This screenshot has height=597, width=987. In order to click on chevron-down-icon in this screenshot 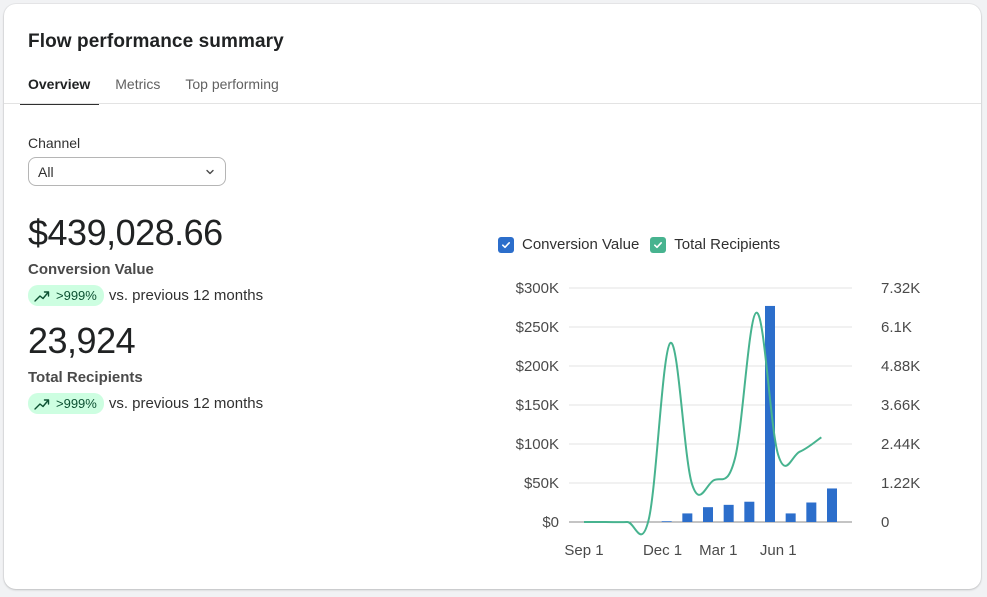, I will do `click(210, 172)`.